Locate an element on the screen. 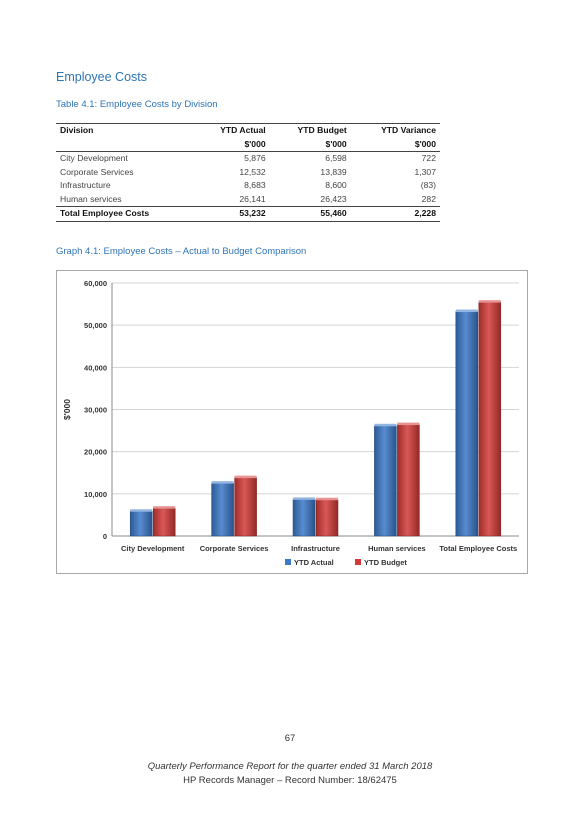 The height and width of the screenshot is (821, 580). header-ytd-budget: YTD Budget is located at coordinates (310, 130).